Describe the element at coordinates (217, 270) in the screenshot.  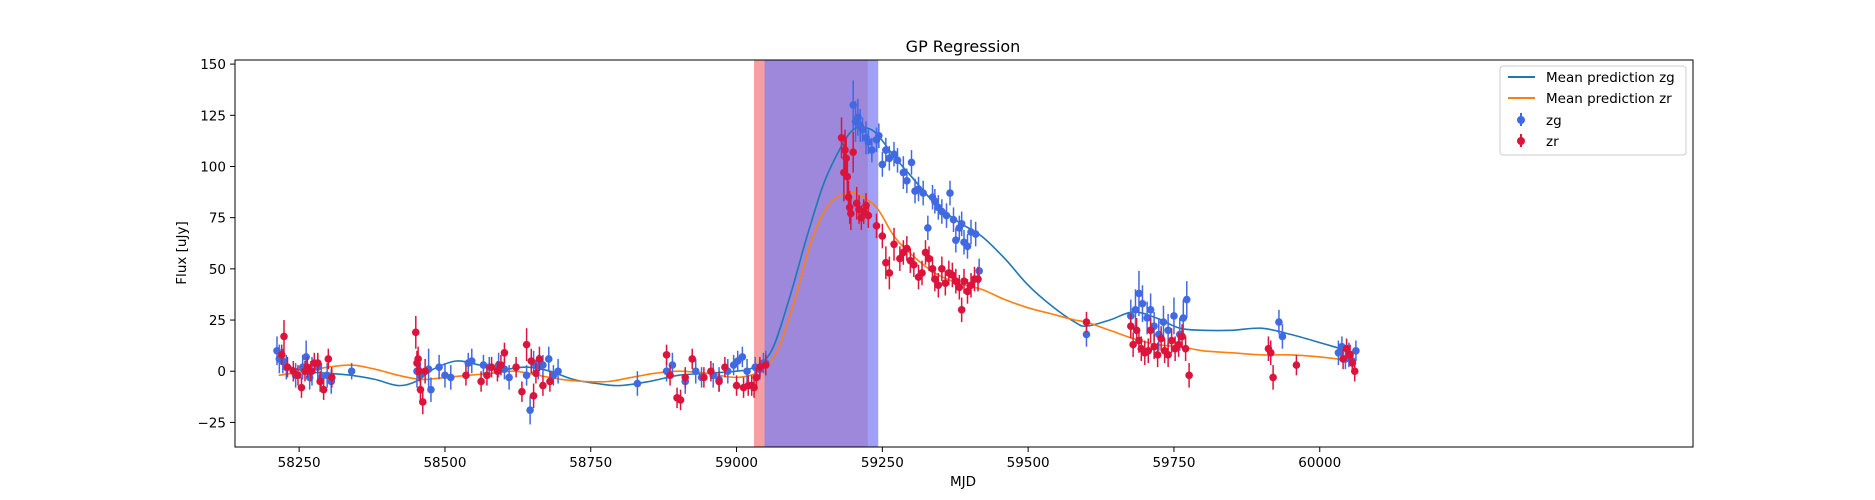
I see `y-tick-label: 50` at that location.